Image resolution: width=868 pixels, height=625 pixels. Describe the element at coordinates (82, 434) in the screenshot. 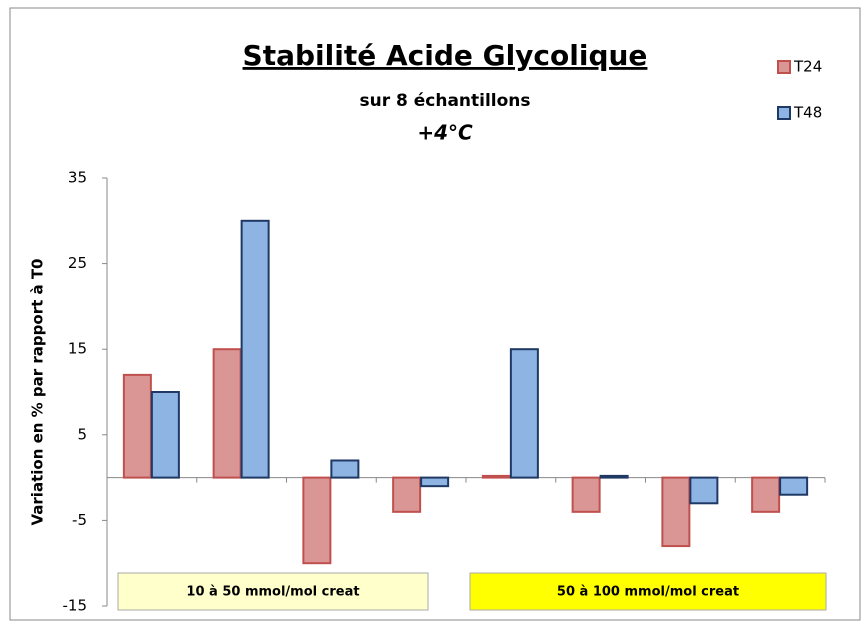

I see `y-tick-label: 5` at that location.